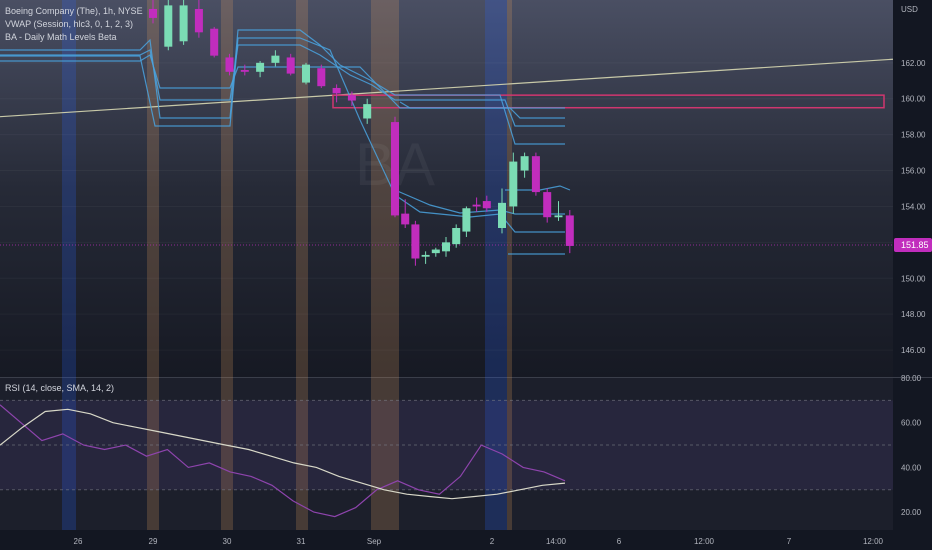  I want to click on rsi-tick-label: 60.00, so click(911, 423).